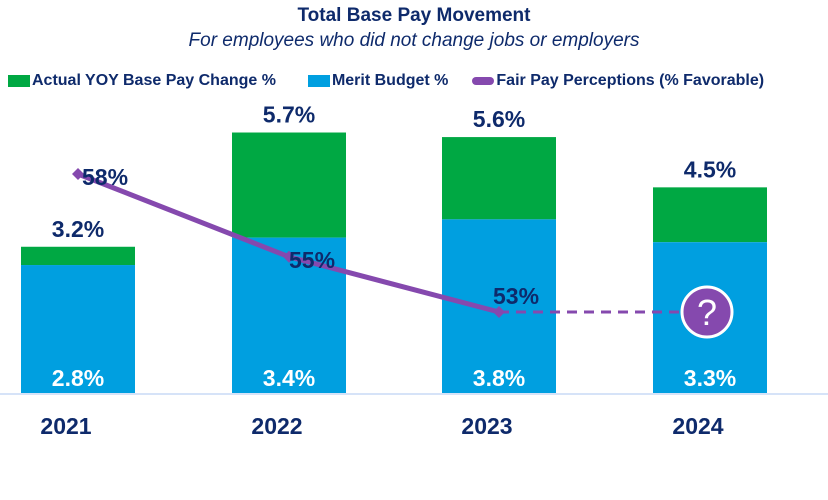  Describe the element at coordinates (78, 378) in the screenshot. I see `label-merit-2021: 2.8%` at that location.